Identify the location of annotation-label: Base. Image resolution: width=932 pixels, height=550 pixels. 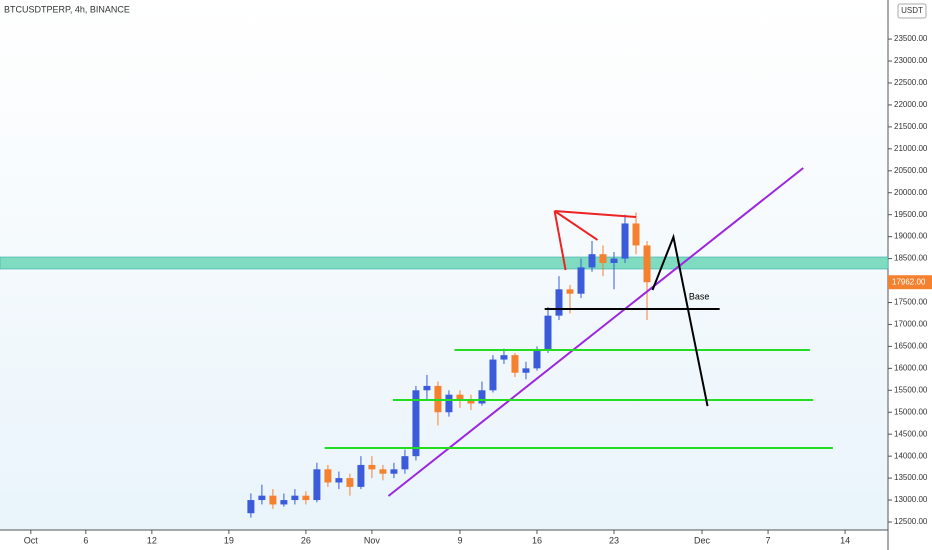
(699, 297).